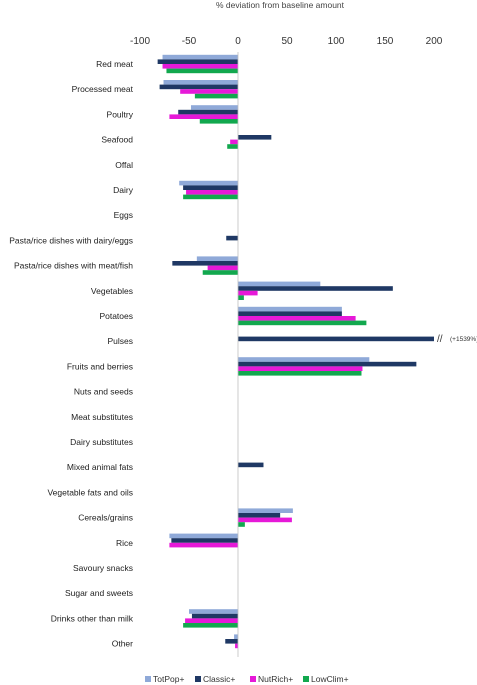 This screenshot has width=477, height=685. What do you see at coordinates (100, 366) in the screenshot?
I see `category-label: Fruits and berries` at bounding box center [100, 366].